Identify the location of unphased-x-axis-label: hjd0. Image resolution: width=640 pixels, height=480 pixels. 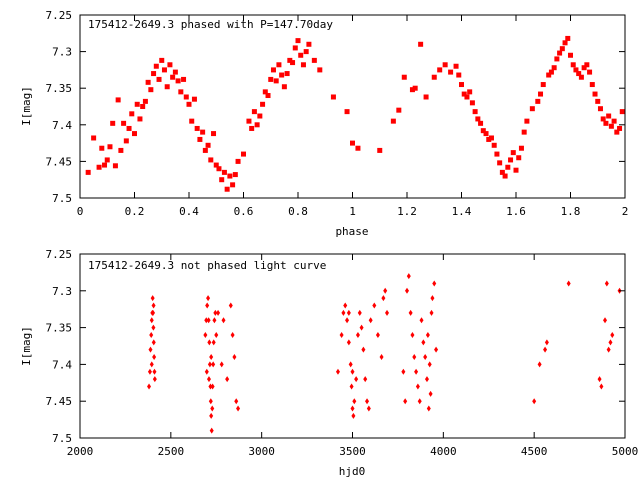
(352, 471).